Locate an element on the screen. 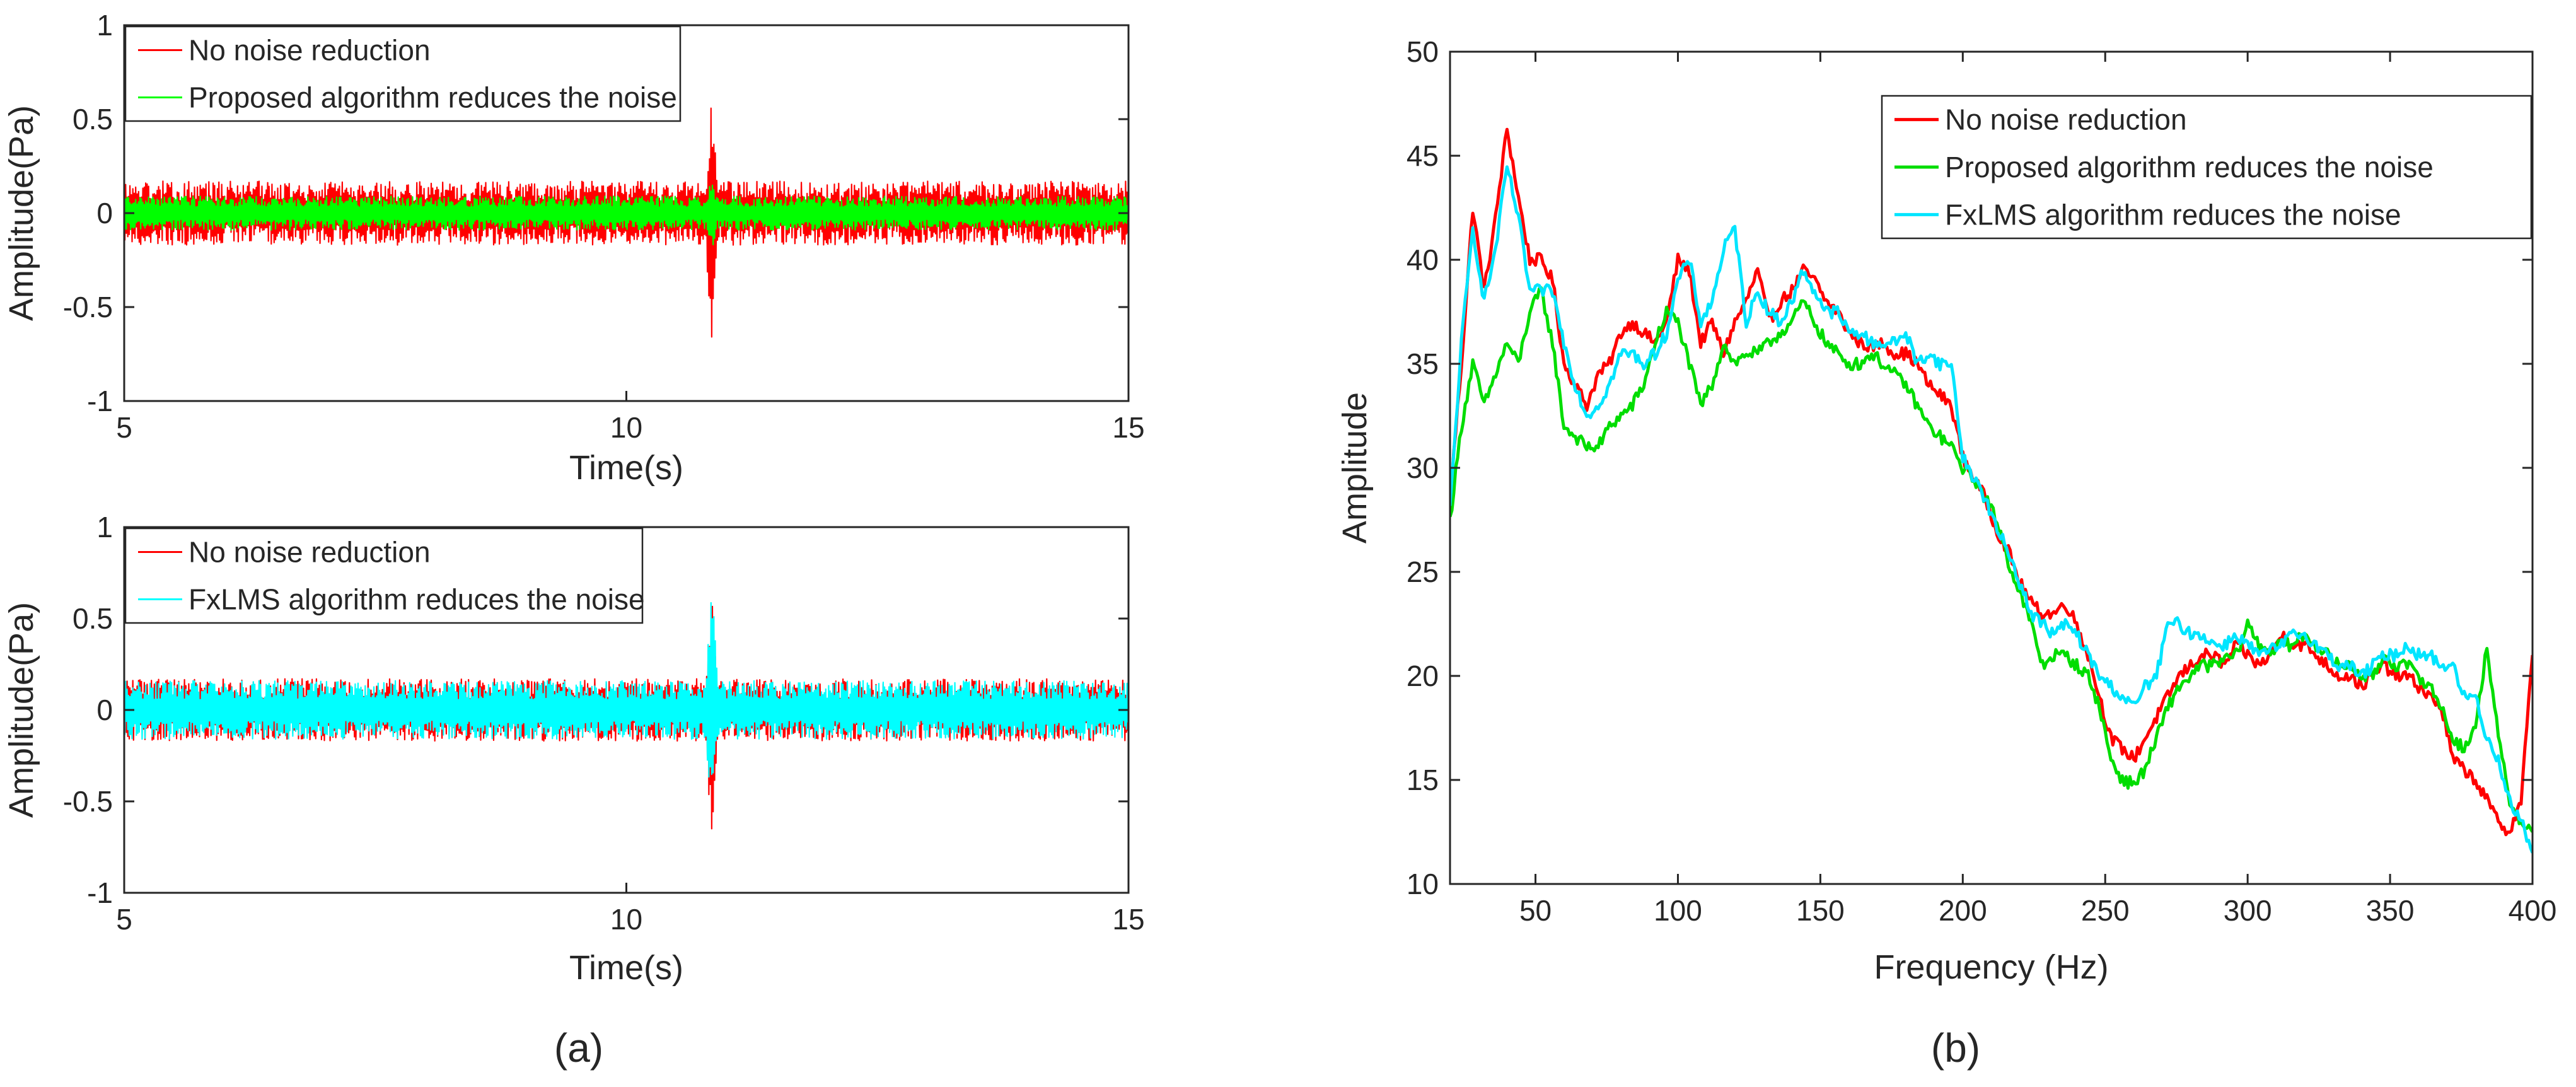  x-tick-label: 100 is located at coordinates (1678, 911).